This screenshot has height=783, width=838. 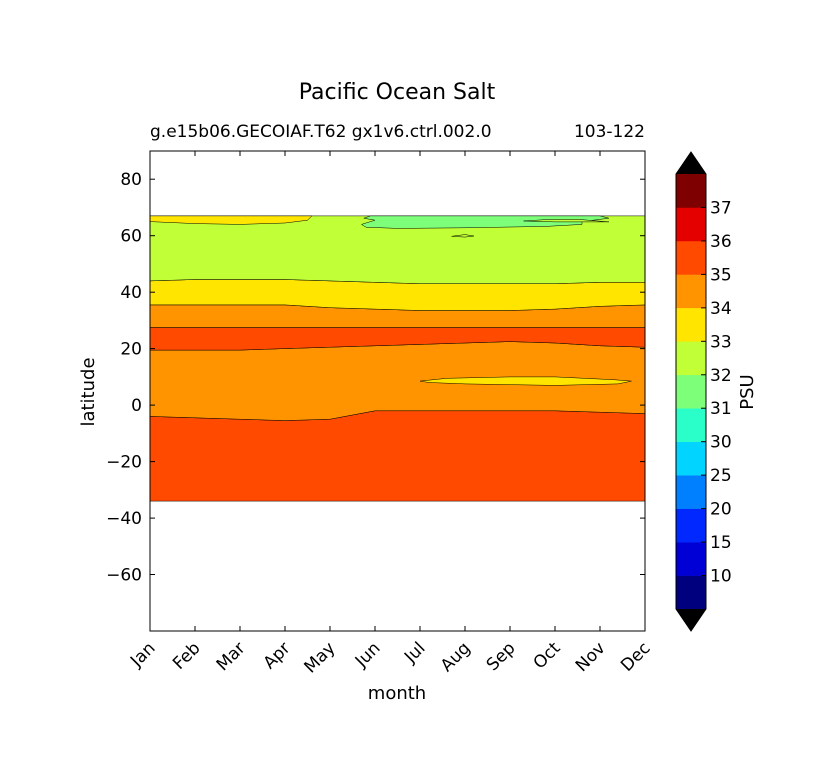 What do you see at coordinates (721, 443) in the screenshot?
I see `colorbar-tick-label: 30` at bounding box center [721, 443].